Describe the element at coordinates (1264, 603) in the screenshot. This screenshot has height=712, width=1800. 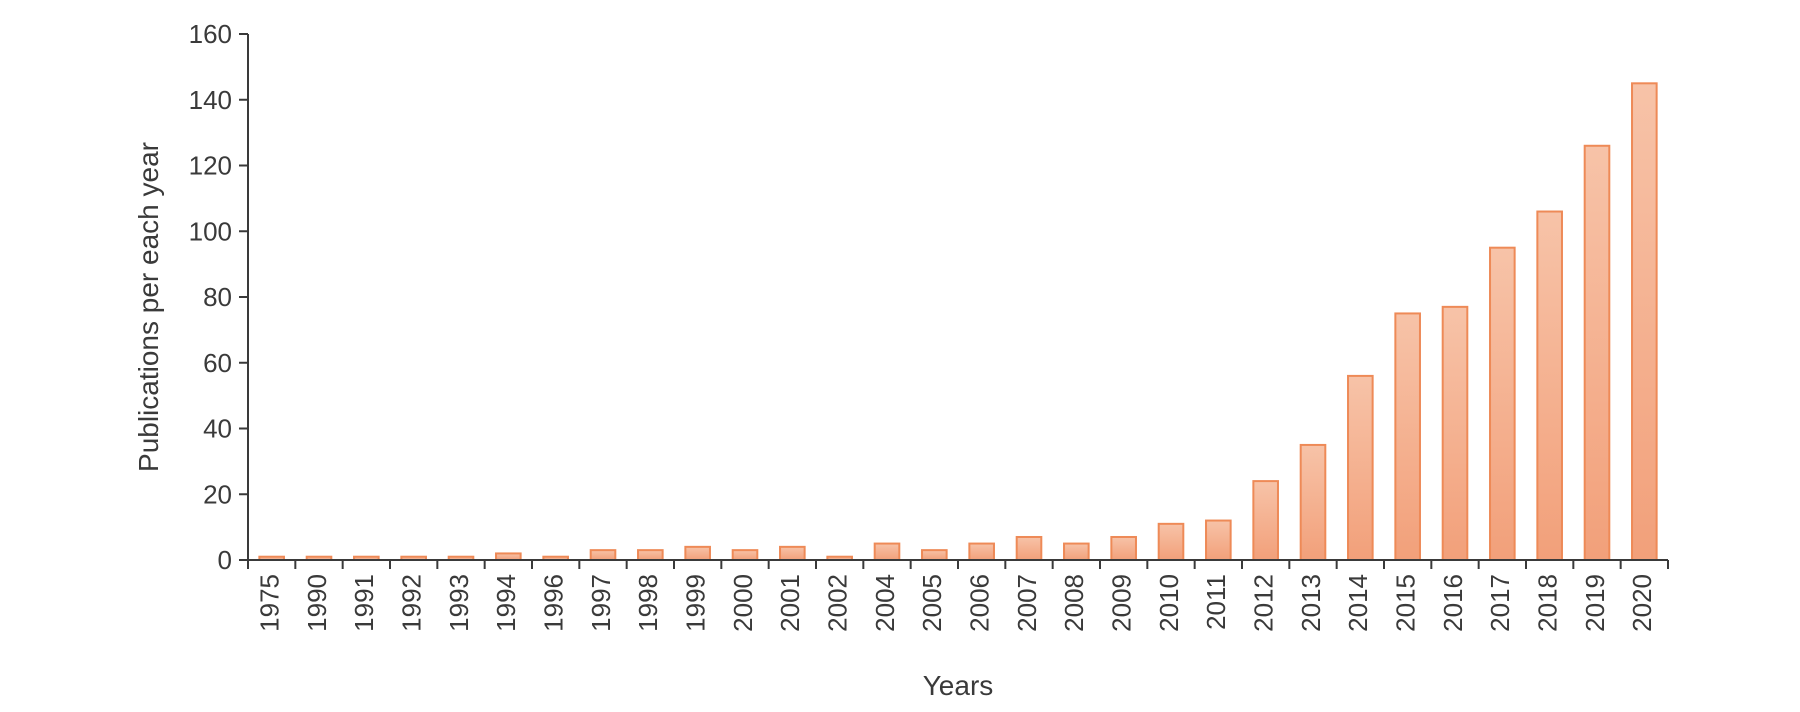
I see `x-tick-label: 2012` at that location.